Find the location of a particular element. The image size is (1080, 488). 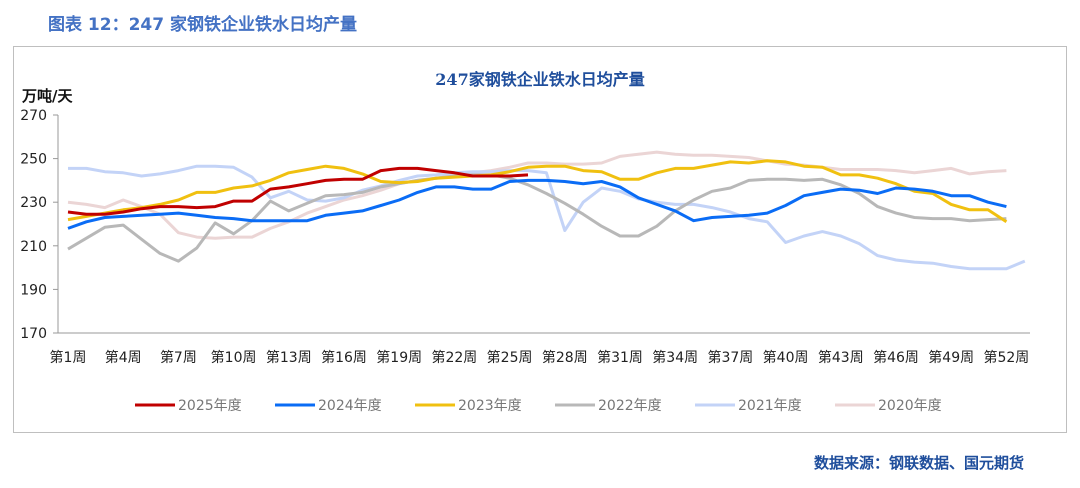

figure-title: 图表 12：247 家钢铁企业铁水日均产量 is located at coordinates (202, 25).